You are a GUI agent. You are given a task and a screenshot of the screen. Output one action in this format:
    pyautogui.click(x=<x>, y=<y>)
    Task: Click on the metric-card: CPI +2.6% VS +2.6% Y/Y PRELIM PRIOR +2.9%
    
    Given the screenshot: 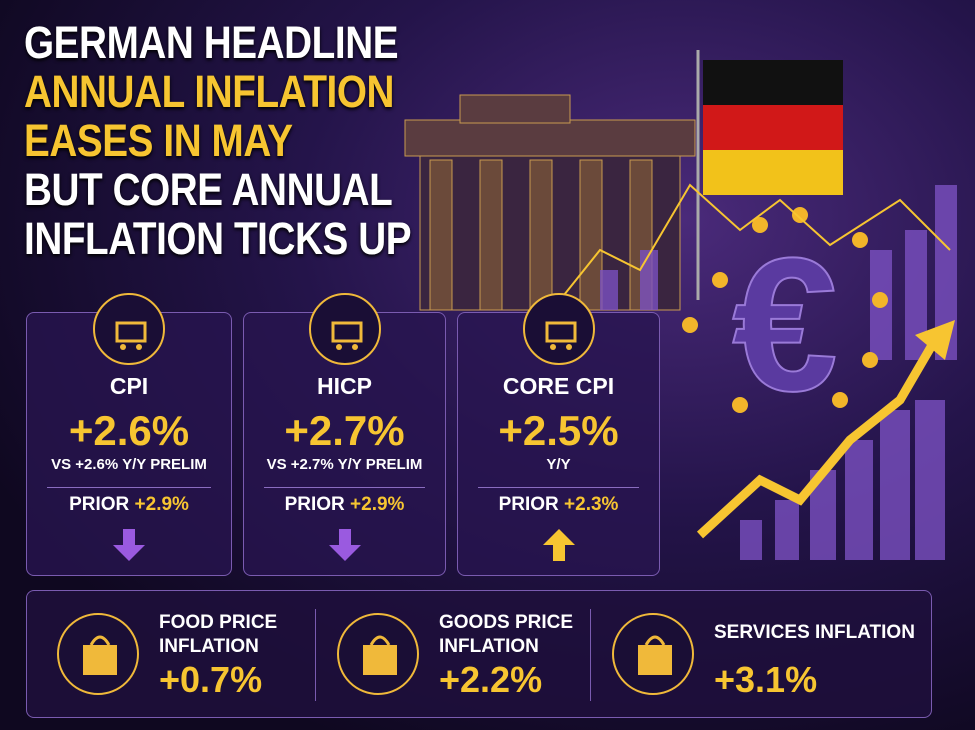 What is the action you would take?
    pyautogui.click(x=129, y=434)
    